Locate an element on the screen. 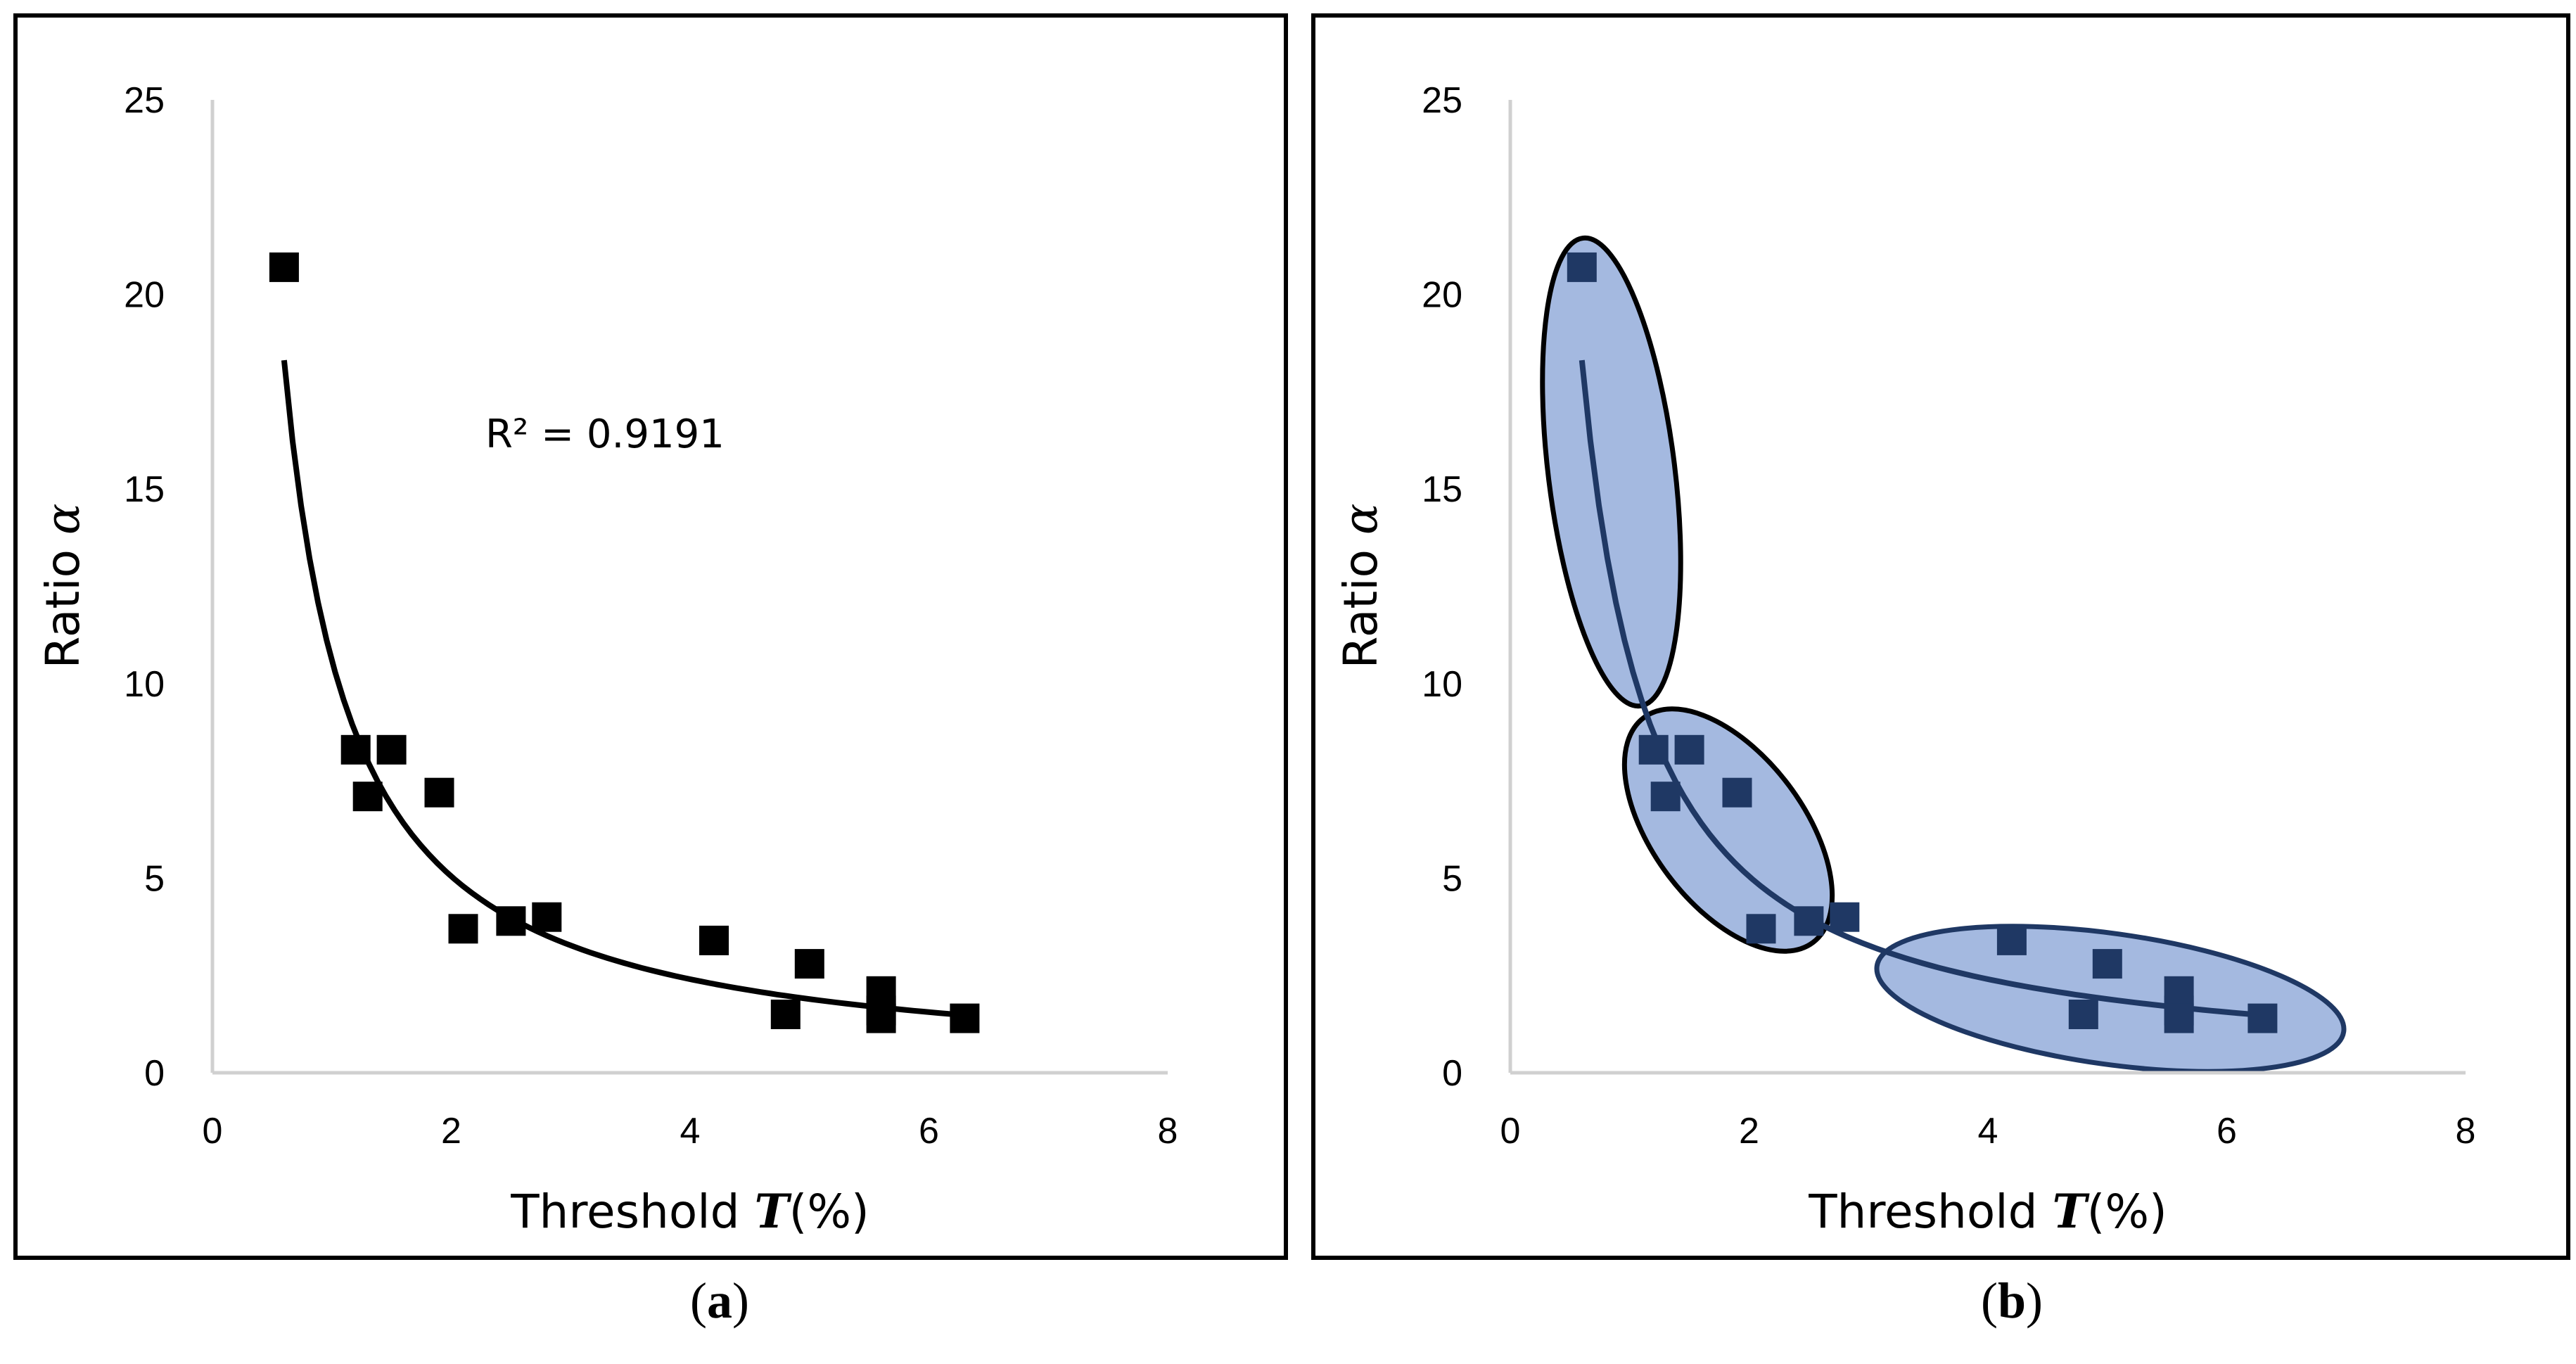 Image resolution: width=2576 pixels, height=1364 pixels. x-axis-label-b: Threshold T(%) is located at coordinates (1987, 1211).